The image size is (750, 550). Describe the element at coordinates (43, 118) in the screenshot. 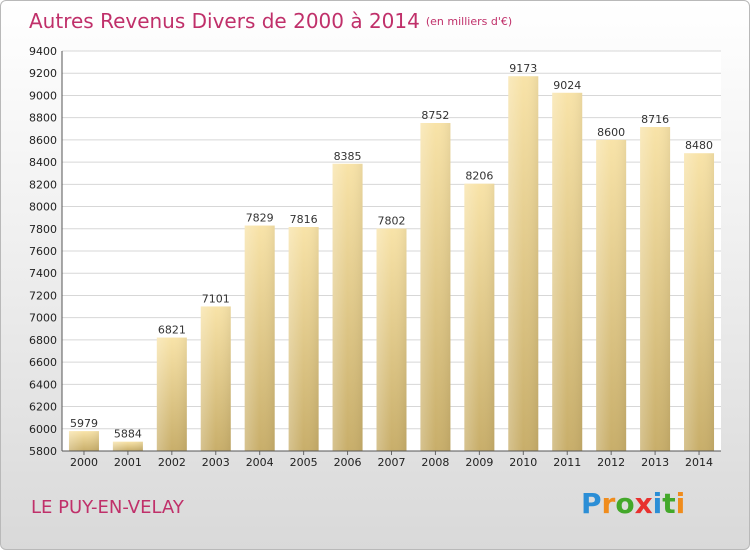

I see `y-tick-label: 8800` at that location.